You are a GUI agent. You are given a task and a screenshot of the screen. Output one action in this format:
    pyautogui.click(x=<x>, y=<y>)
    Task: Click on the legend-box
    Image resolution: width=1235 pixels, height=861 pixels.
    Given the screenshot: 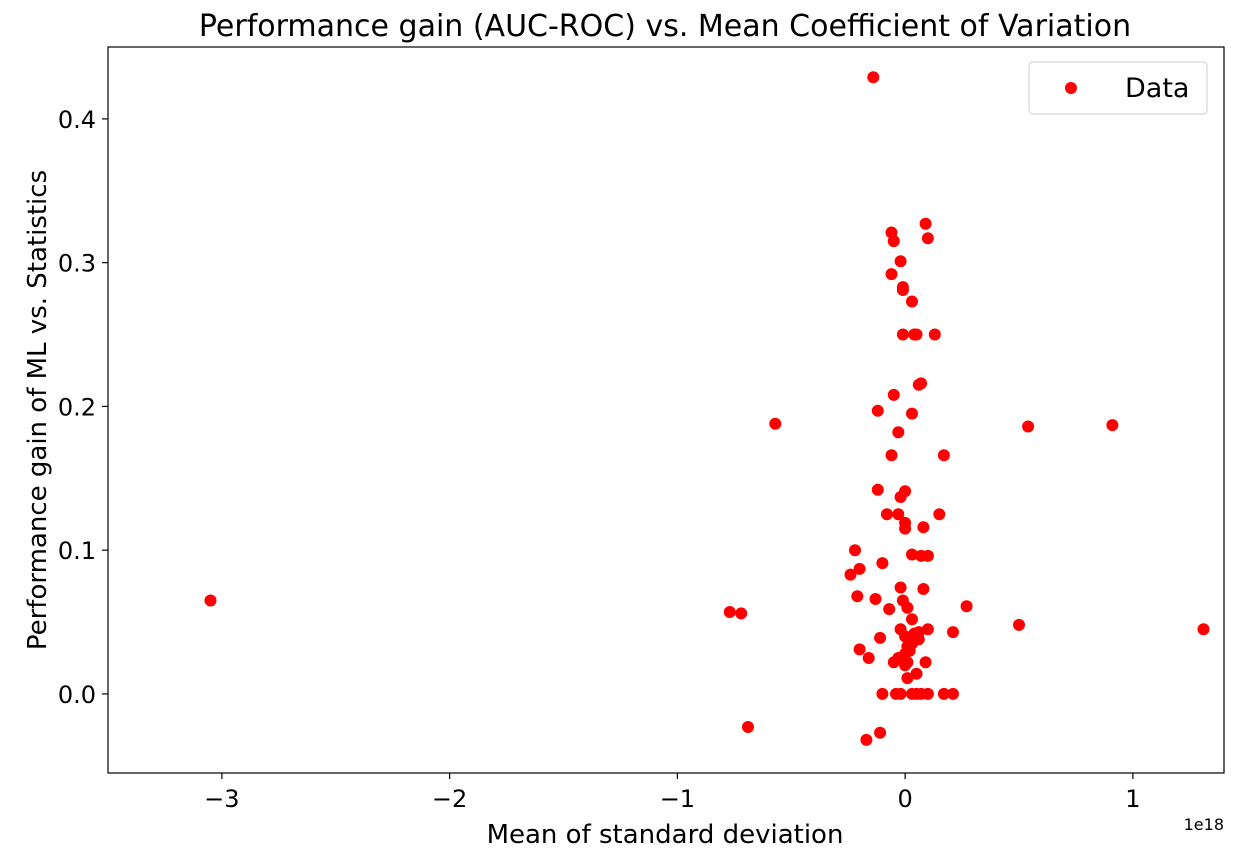 What is the action you would take?
    pyautogui.click(x=1118, y=88)
    